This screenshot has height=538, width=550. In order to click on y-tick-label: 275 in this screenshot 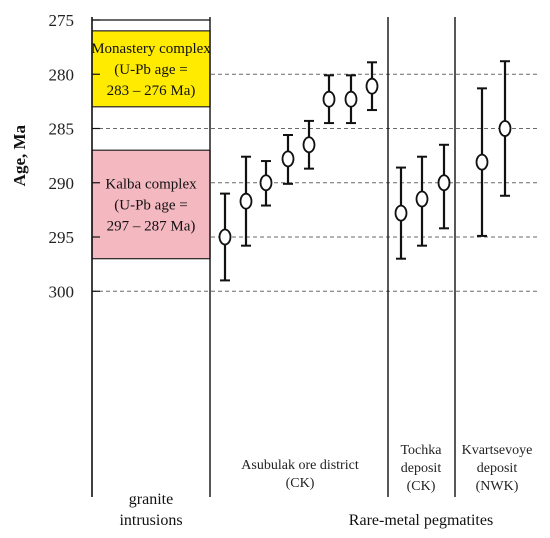, I will do `click(62, 20)`.